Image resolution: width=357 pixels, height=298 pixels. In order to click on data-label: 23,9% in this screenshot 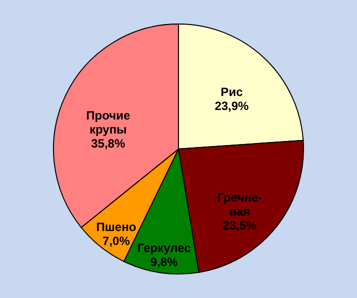, I will do `click(232, 105)`.